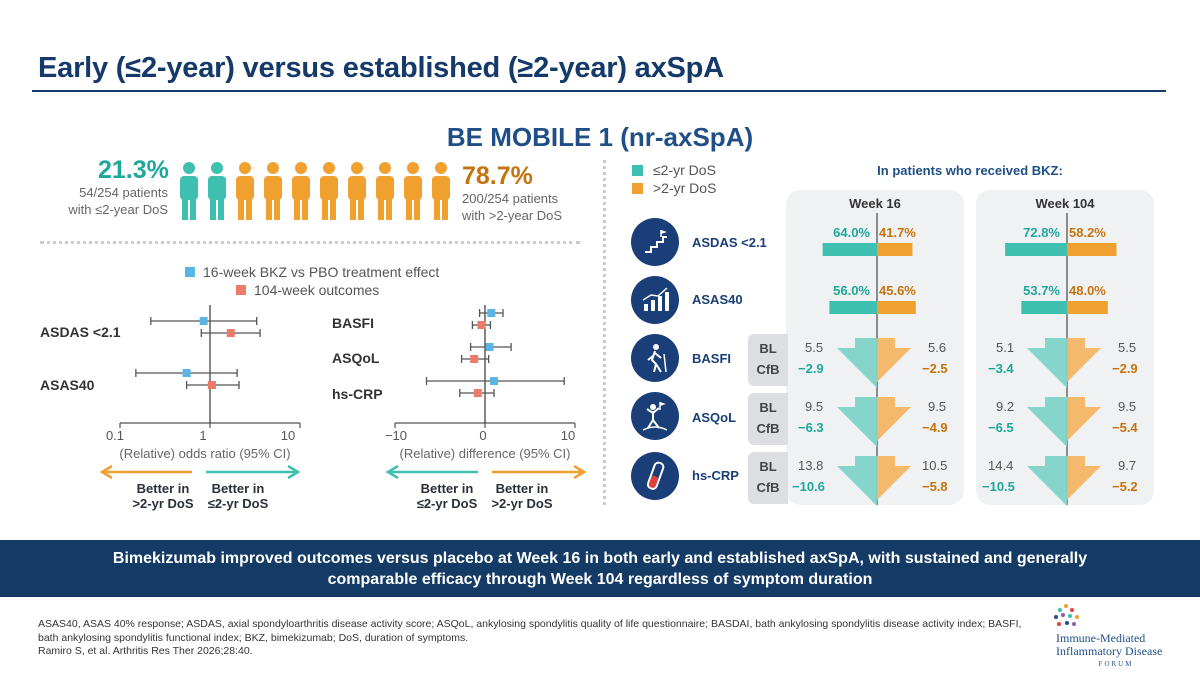 The width and height of the screenshot is (1200, 675). I want to click on arrow-right-head, so click(580, 472).